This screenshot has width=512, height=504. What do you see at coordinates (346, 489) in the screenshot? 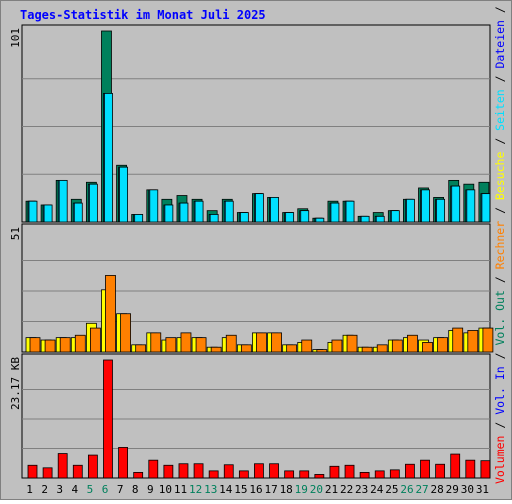
I see `x-tick-label: 22` at bounding box center [346, 489].